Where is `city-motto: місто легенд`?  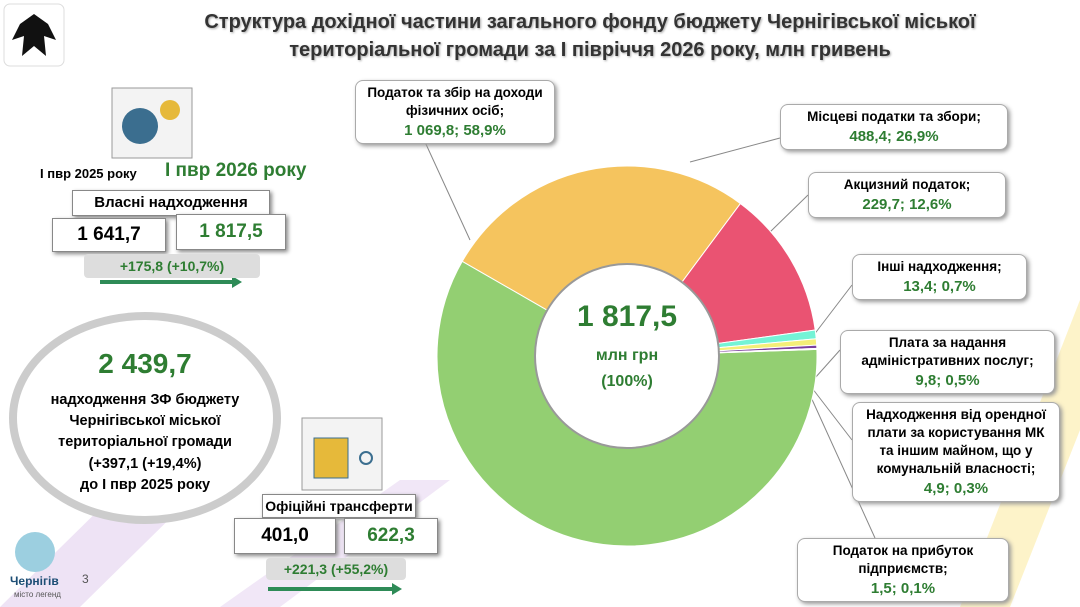 city-motto: місто легенд is located at coordinates (37, 594).